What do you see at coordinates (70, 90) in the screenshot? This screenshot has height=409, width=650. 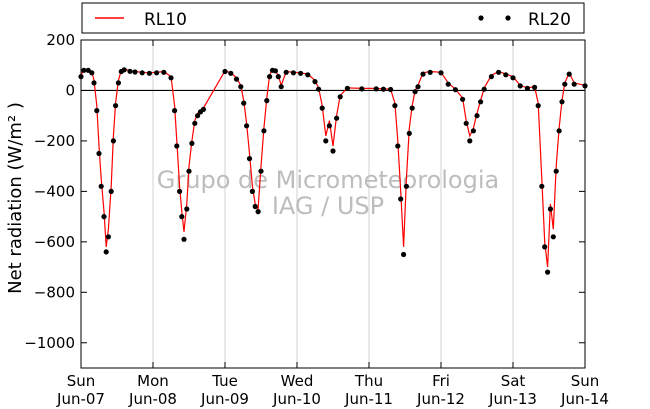 I see `ytick-label-1: 0` at bounding box center [70, 90].